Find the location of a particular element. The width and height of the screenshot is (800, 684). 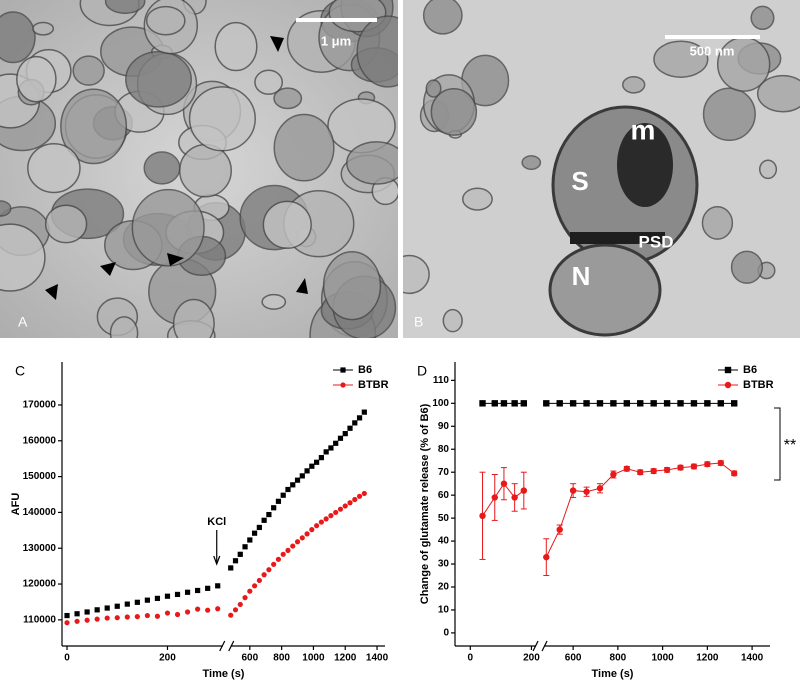

psd is located at coordinates (617, 238).